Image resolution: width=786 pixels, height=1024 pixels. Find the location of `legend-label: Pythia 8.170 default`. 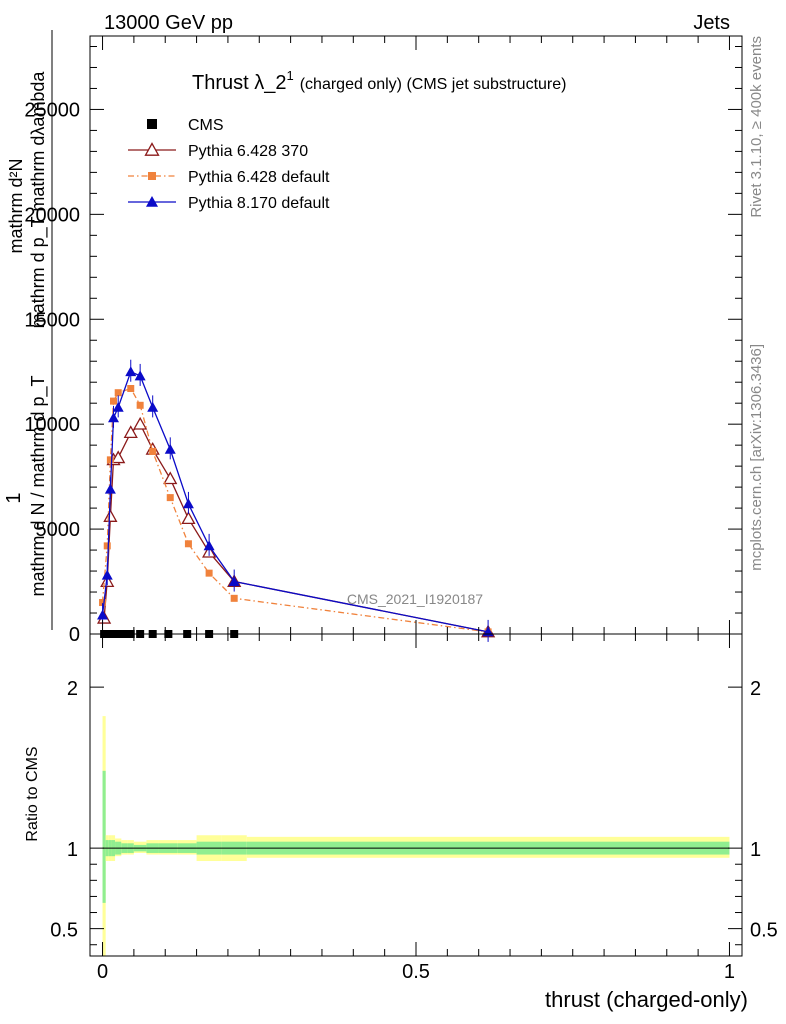

legend-label: Pythia 8.170 default is located at coordinates (259, 203).